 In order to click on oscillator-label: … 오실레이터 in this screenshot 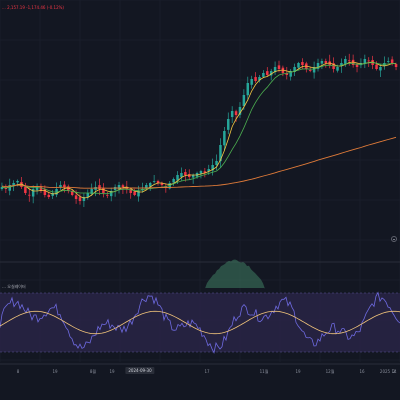, I will do `click(14, 286)`.